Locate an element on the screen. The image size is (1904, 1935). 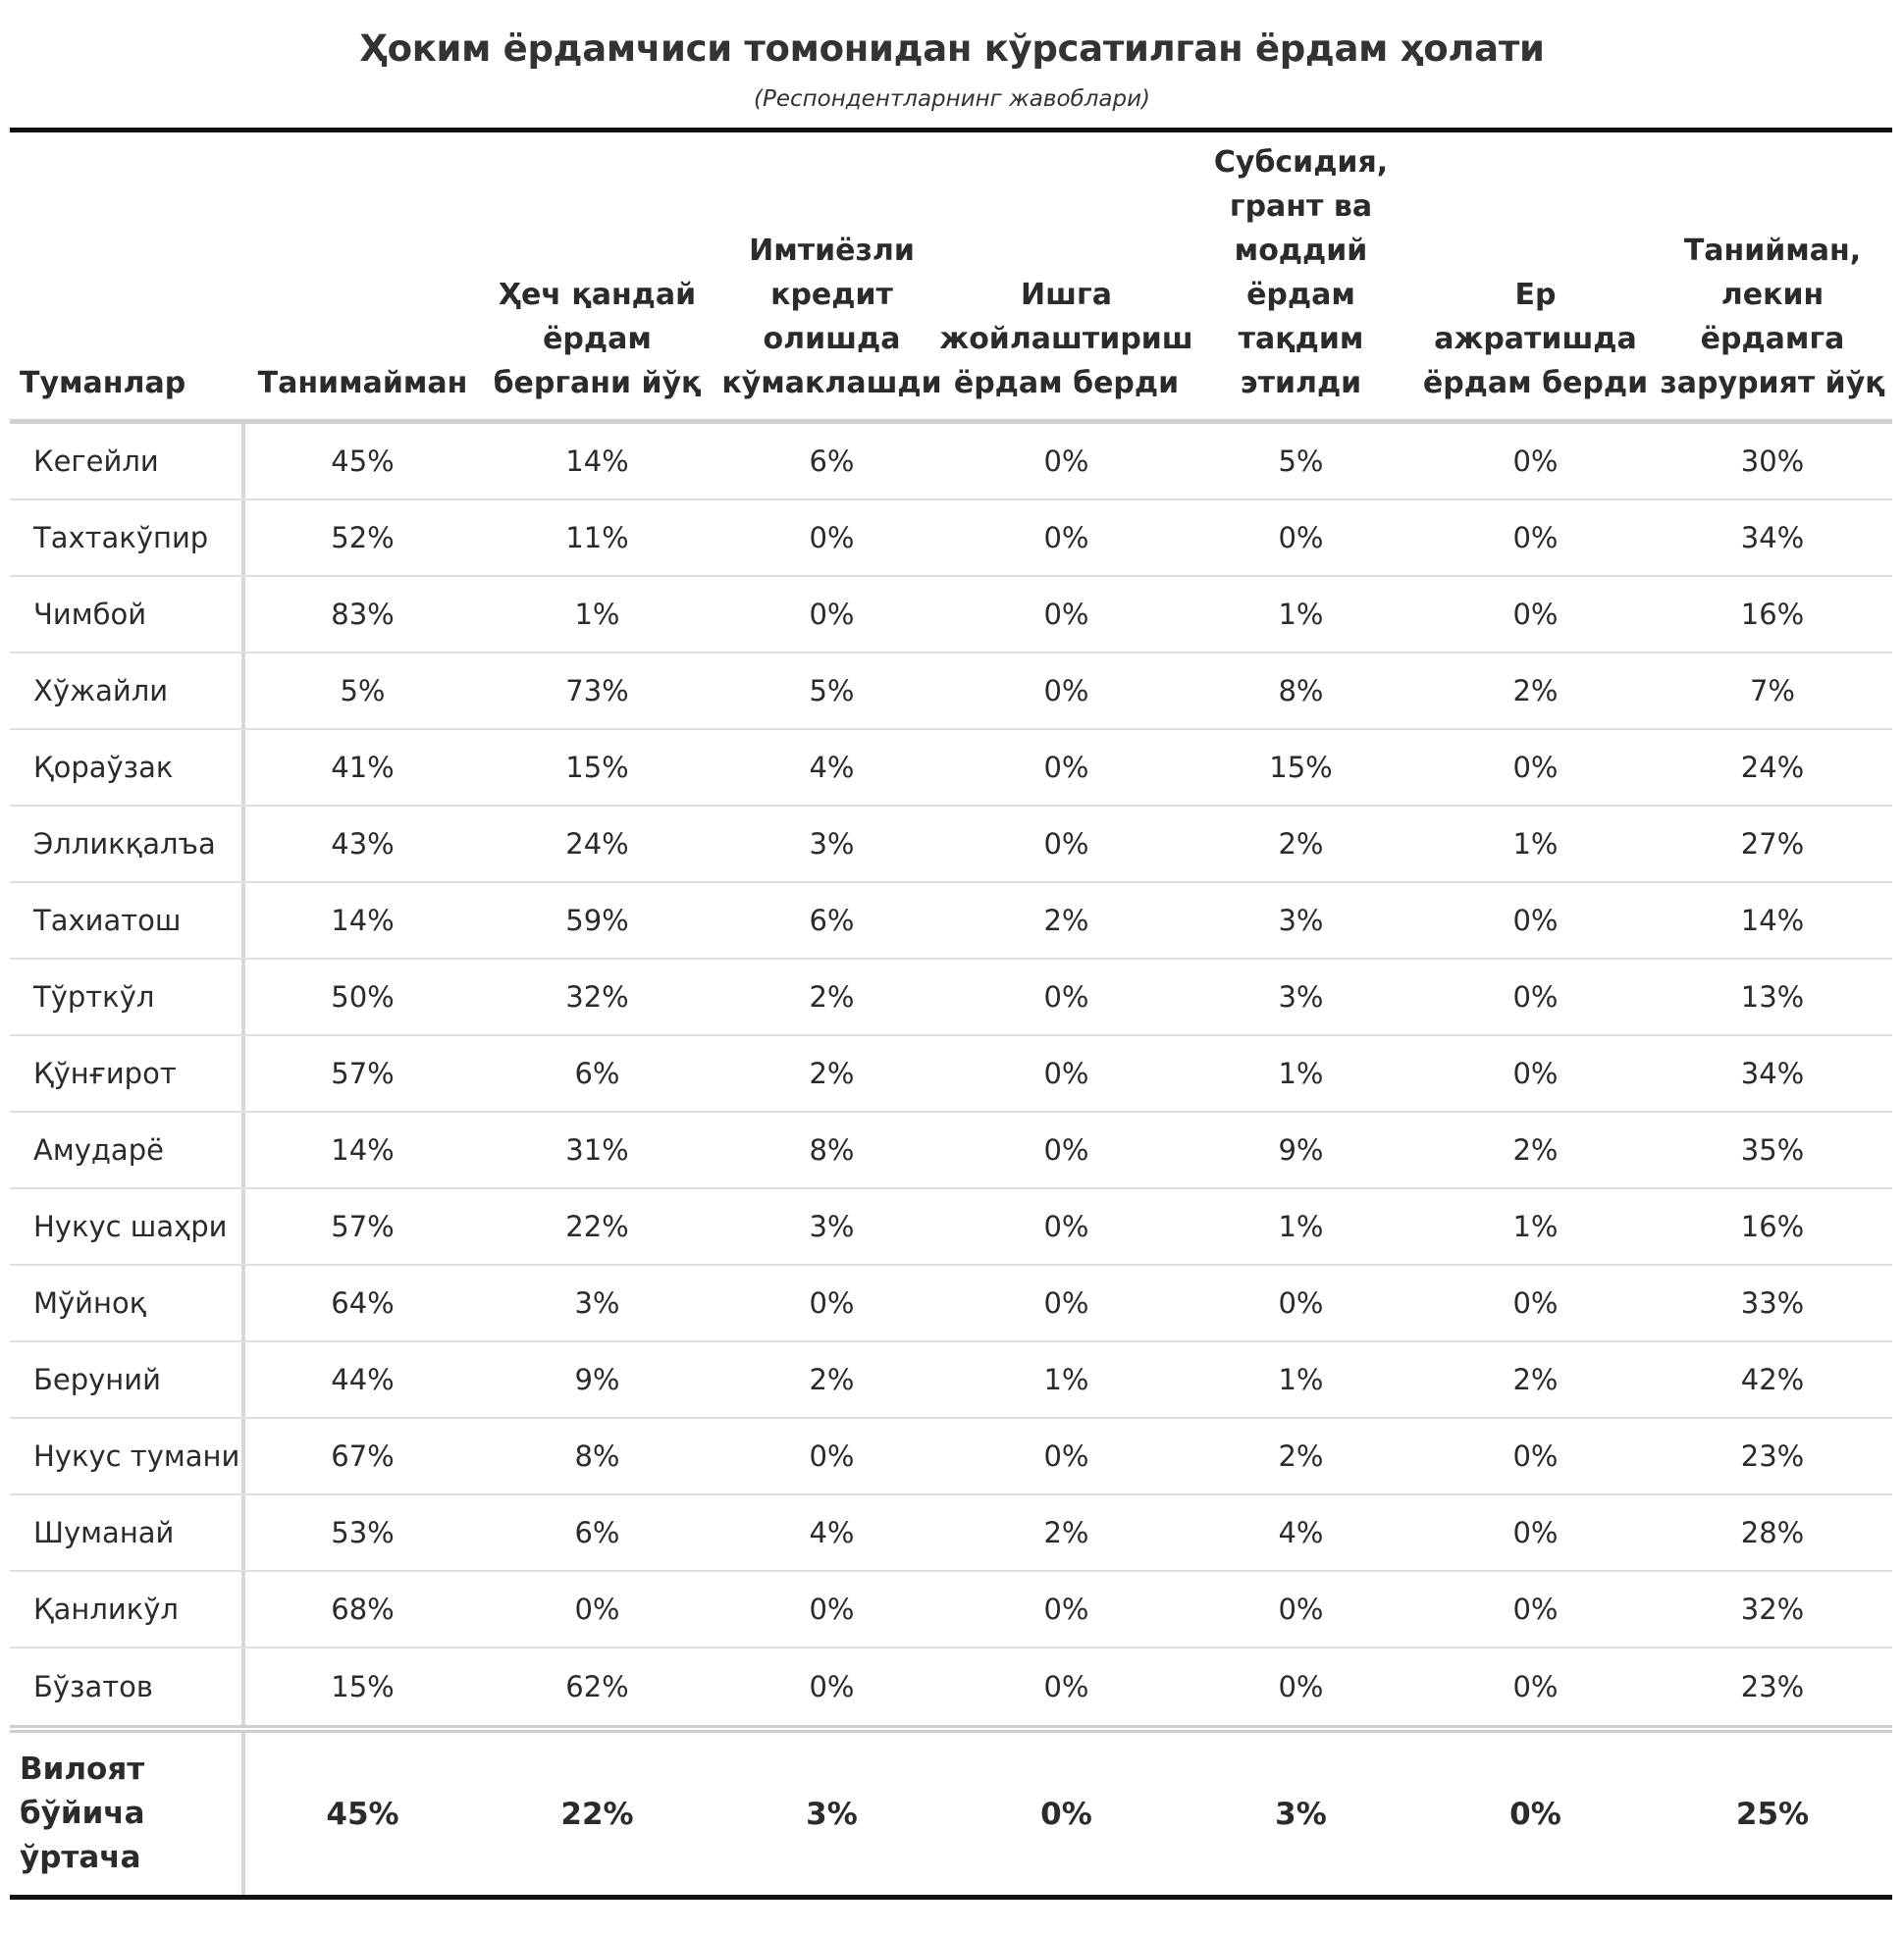
value-cell: 45% is located at coordinates (363, 461).